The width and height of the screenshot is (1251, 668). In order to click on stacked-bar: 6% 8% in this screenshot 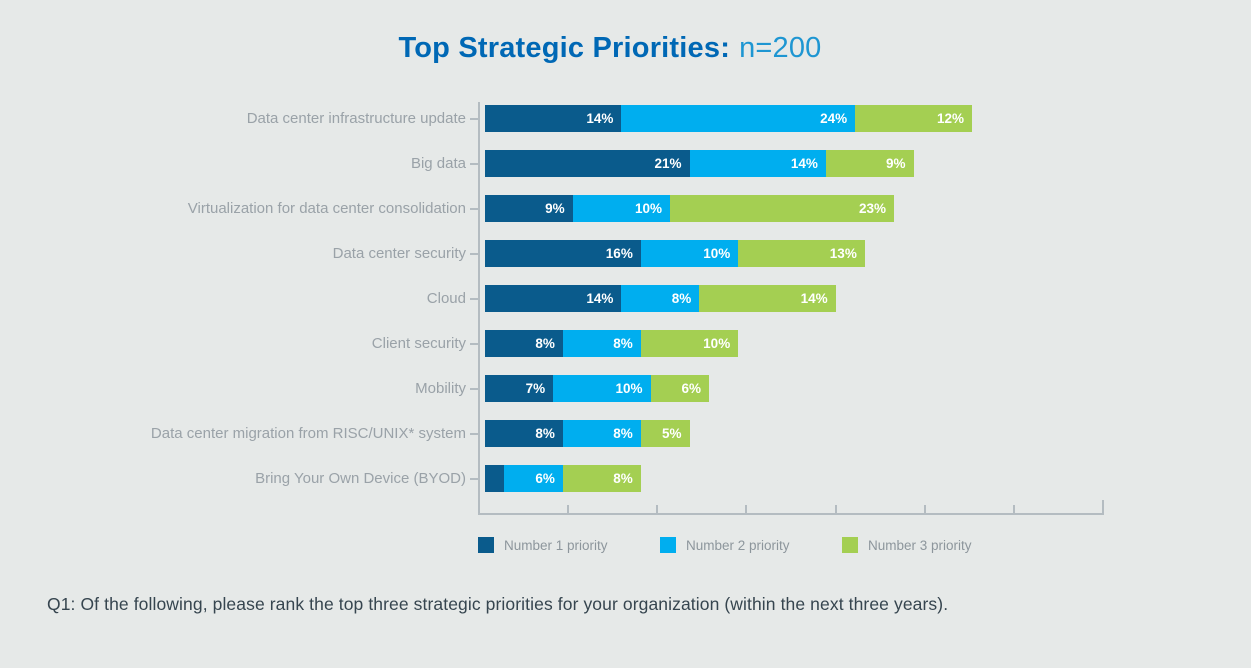, I will do `click(563, 478)`.